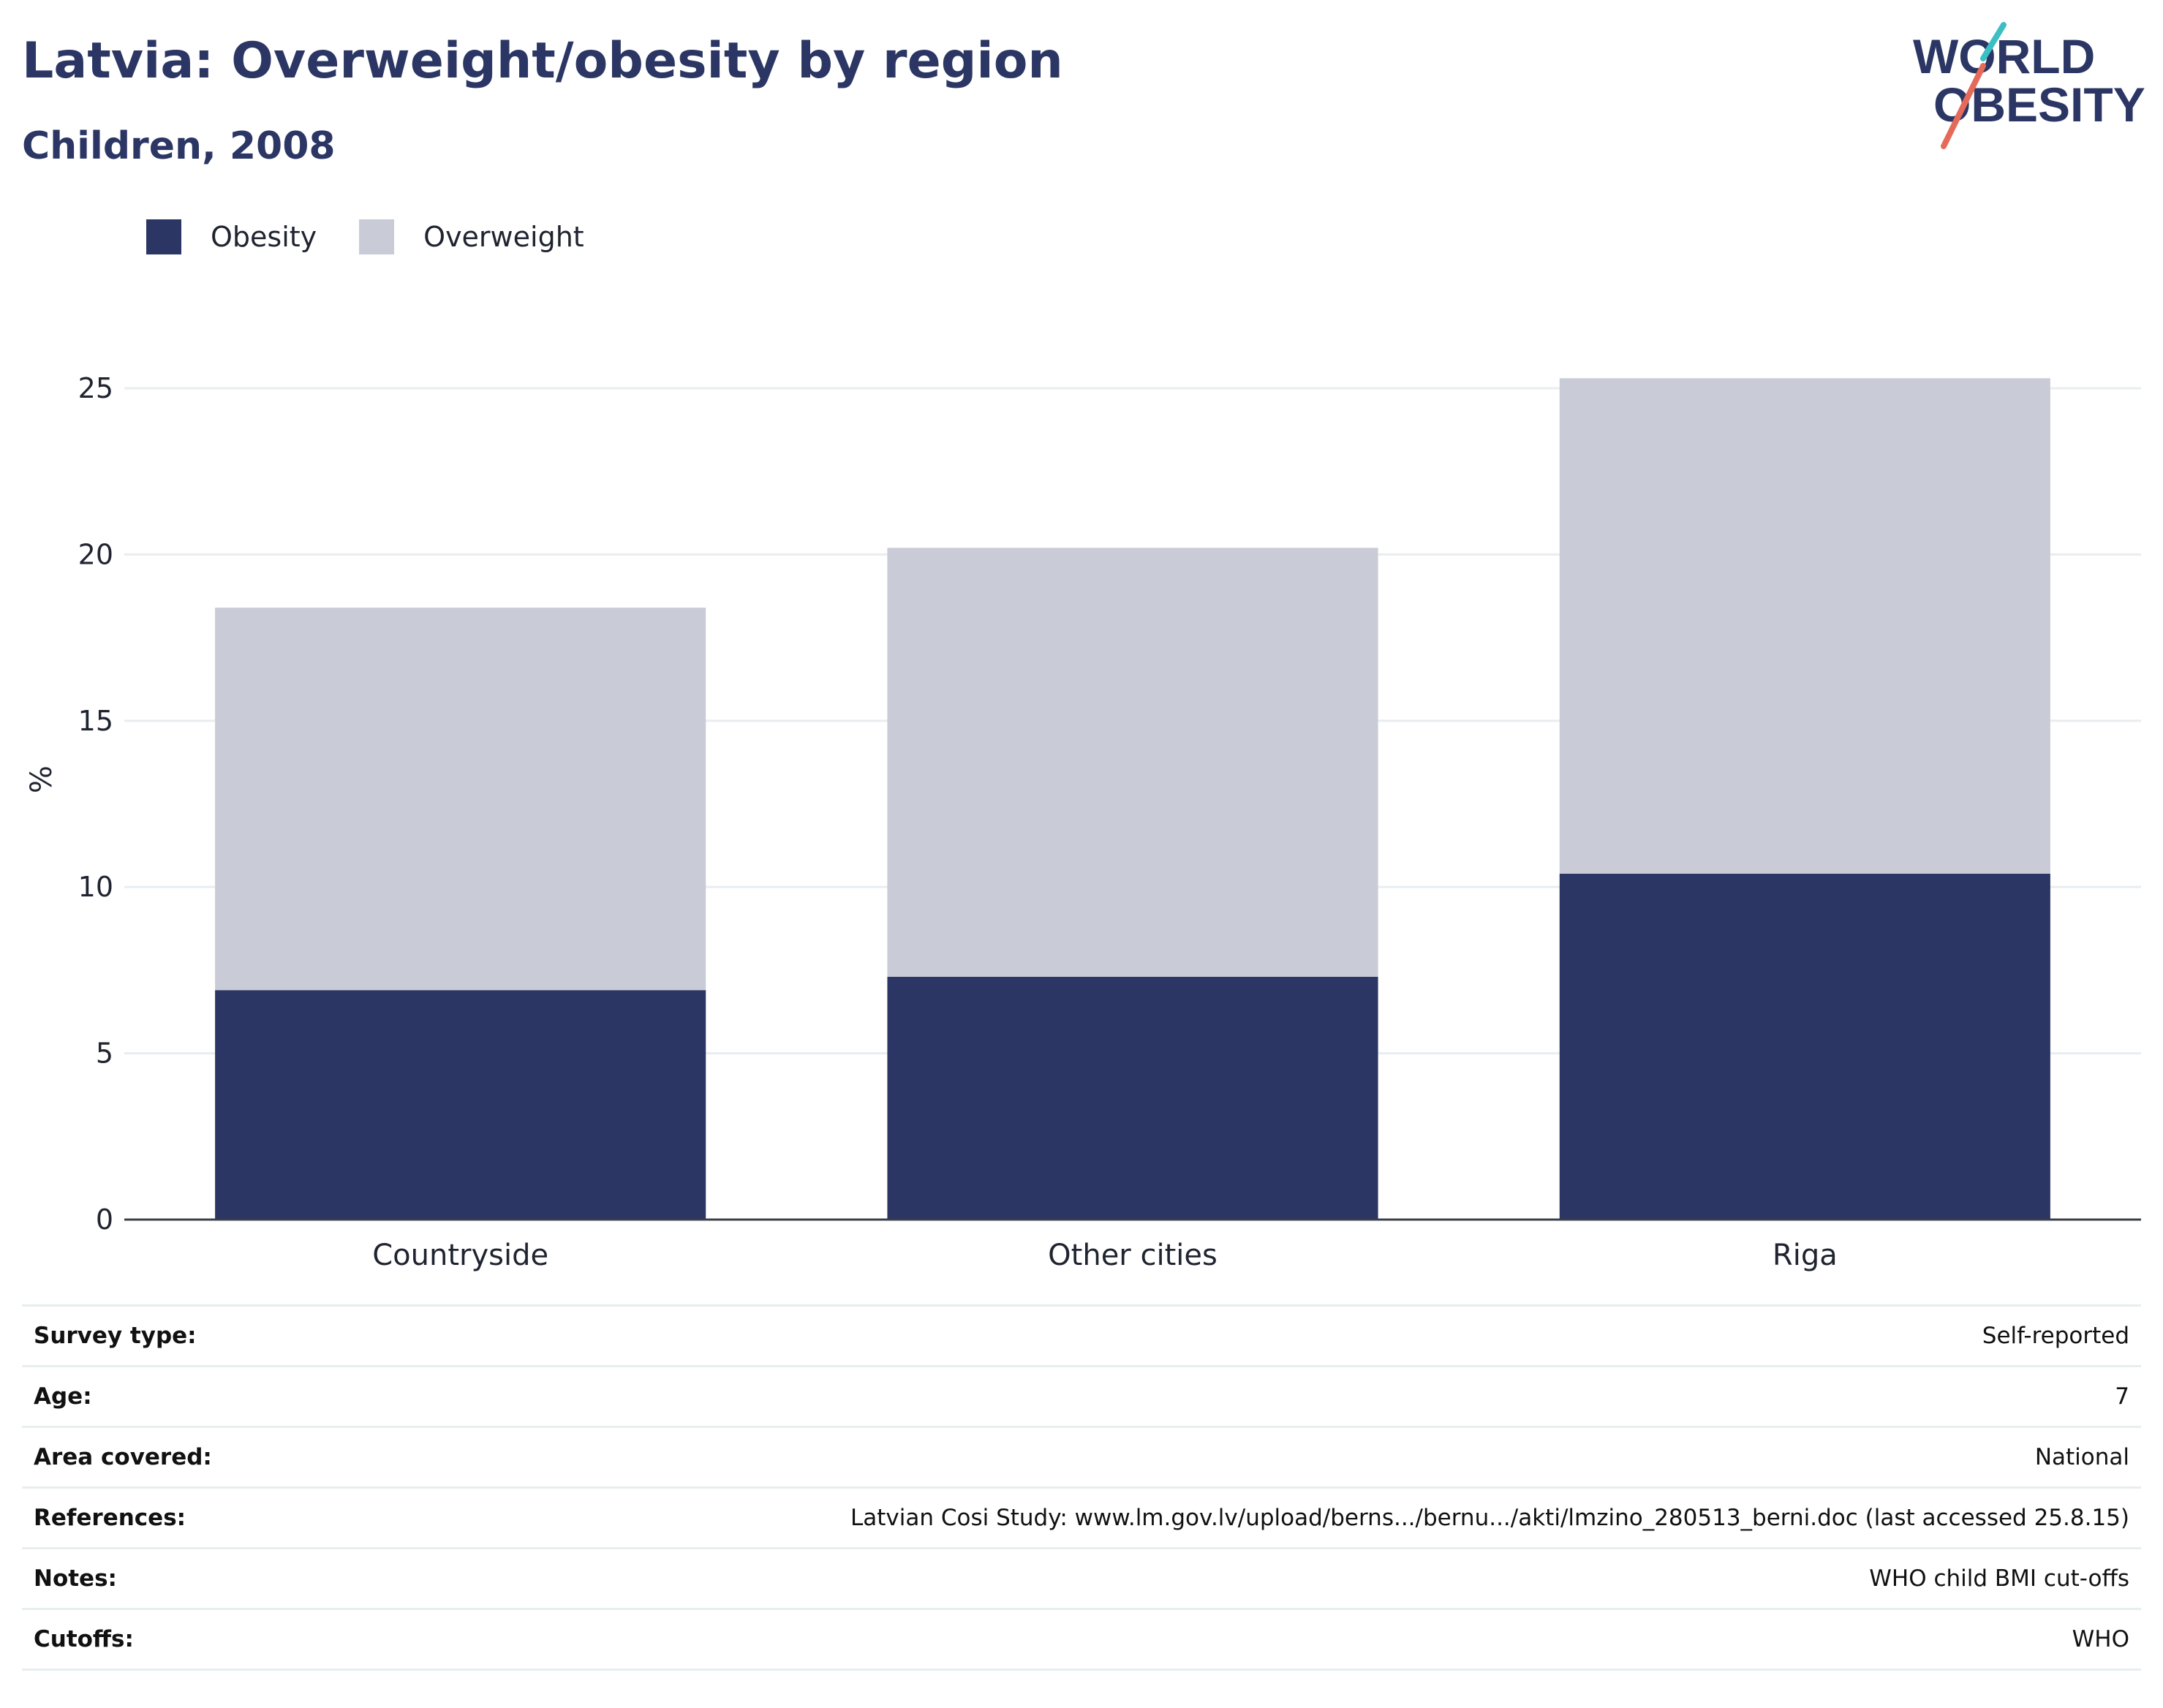 The height and width of the screenshot is (1708, 2163). Describe the element at coordinates (76, 1578) in the screenshot. I see `meta-key: Notes:` at that location.